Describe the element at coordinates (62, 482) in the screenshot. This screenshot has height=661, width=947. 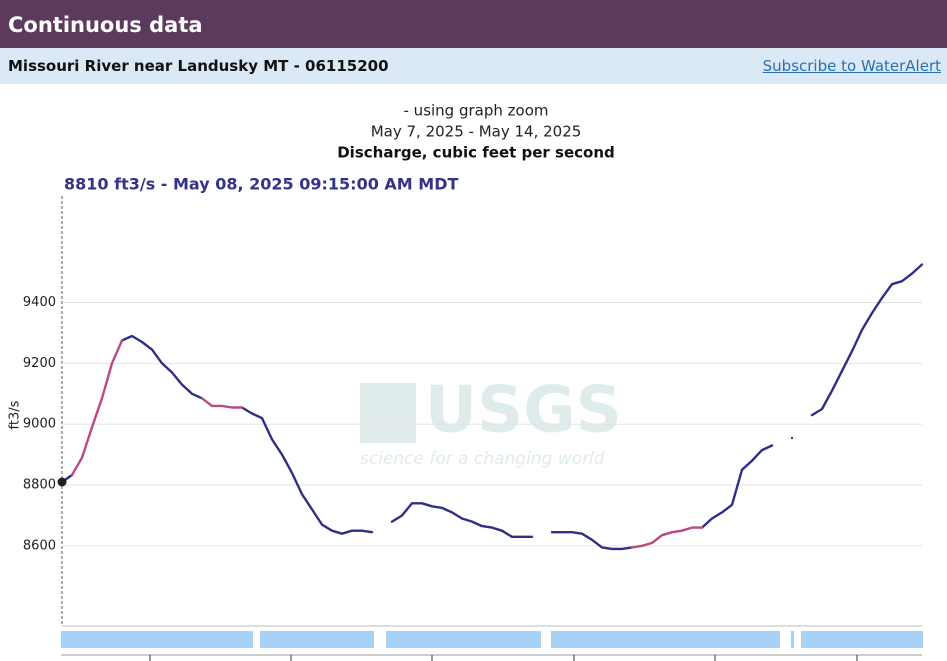
I see `cursor-point` at that location.